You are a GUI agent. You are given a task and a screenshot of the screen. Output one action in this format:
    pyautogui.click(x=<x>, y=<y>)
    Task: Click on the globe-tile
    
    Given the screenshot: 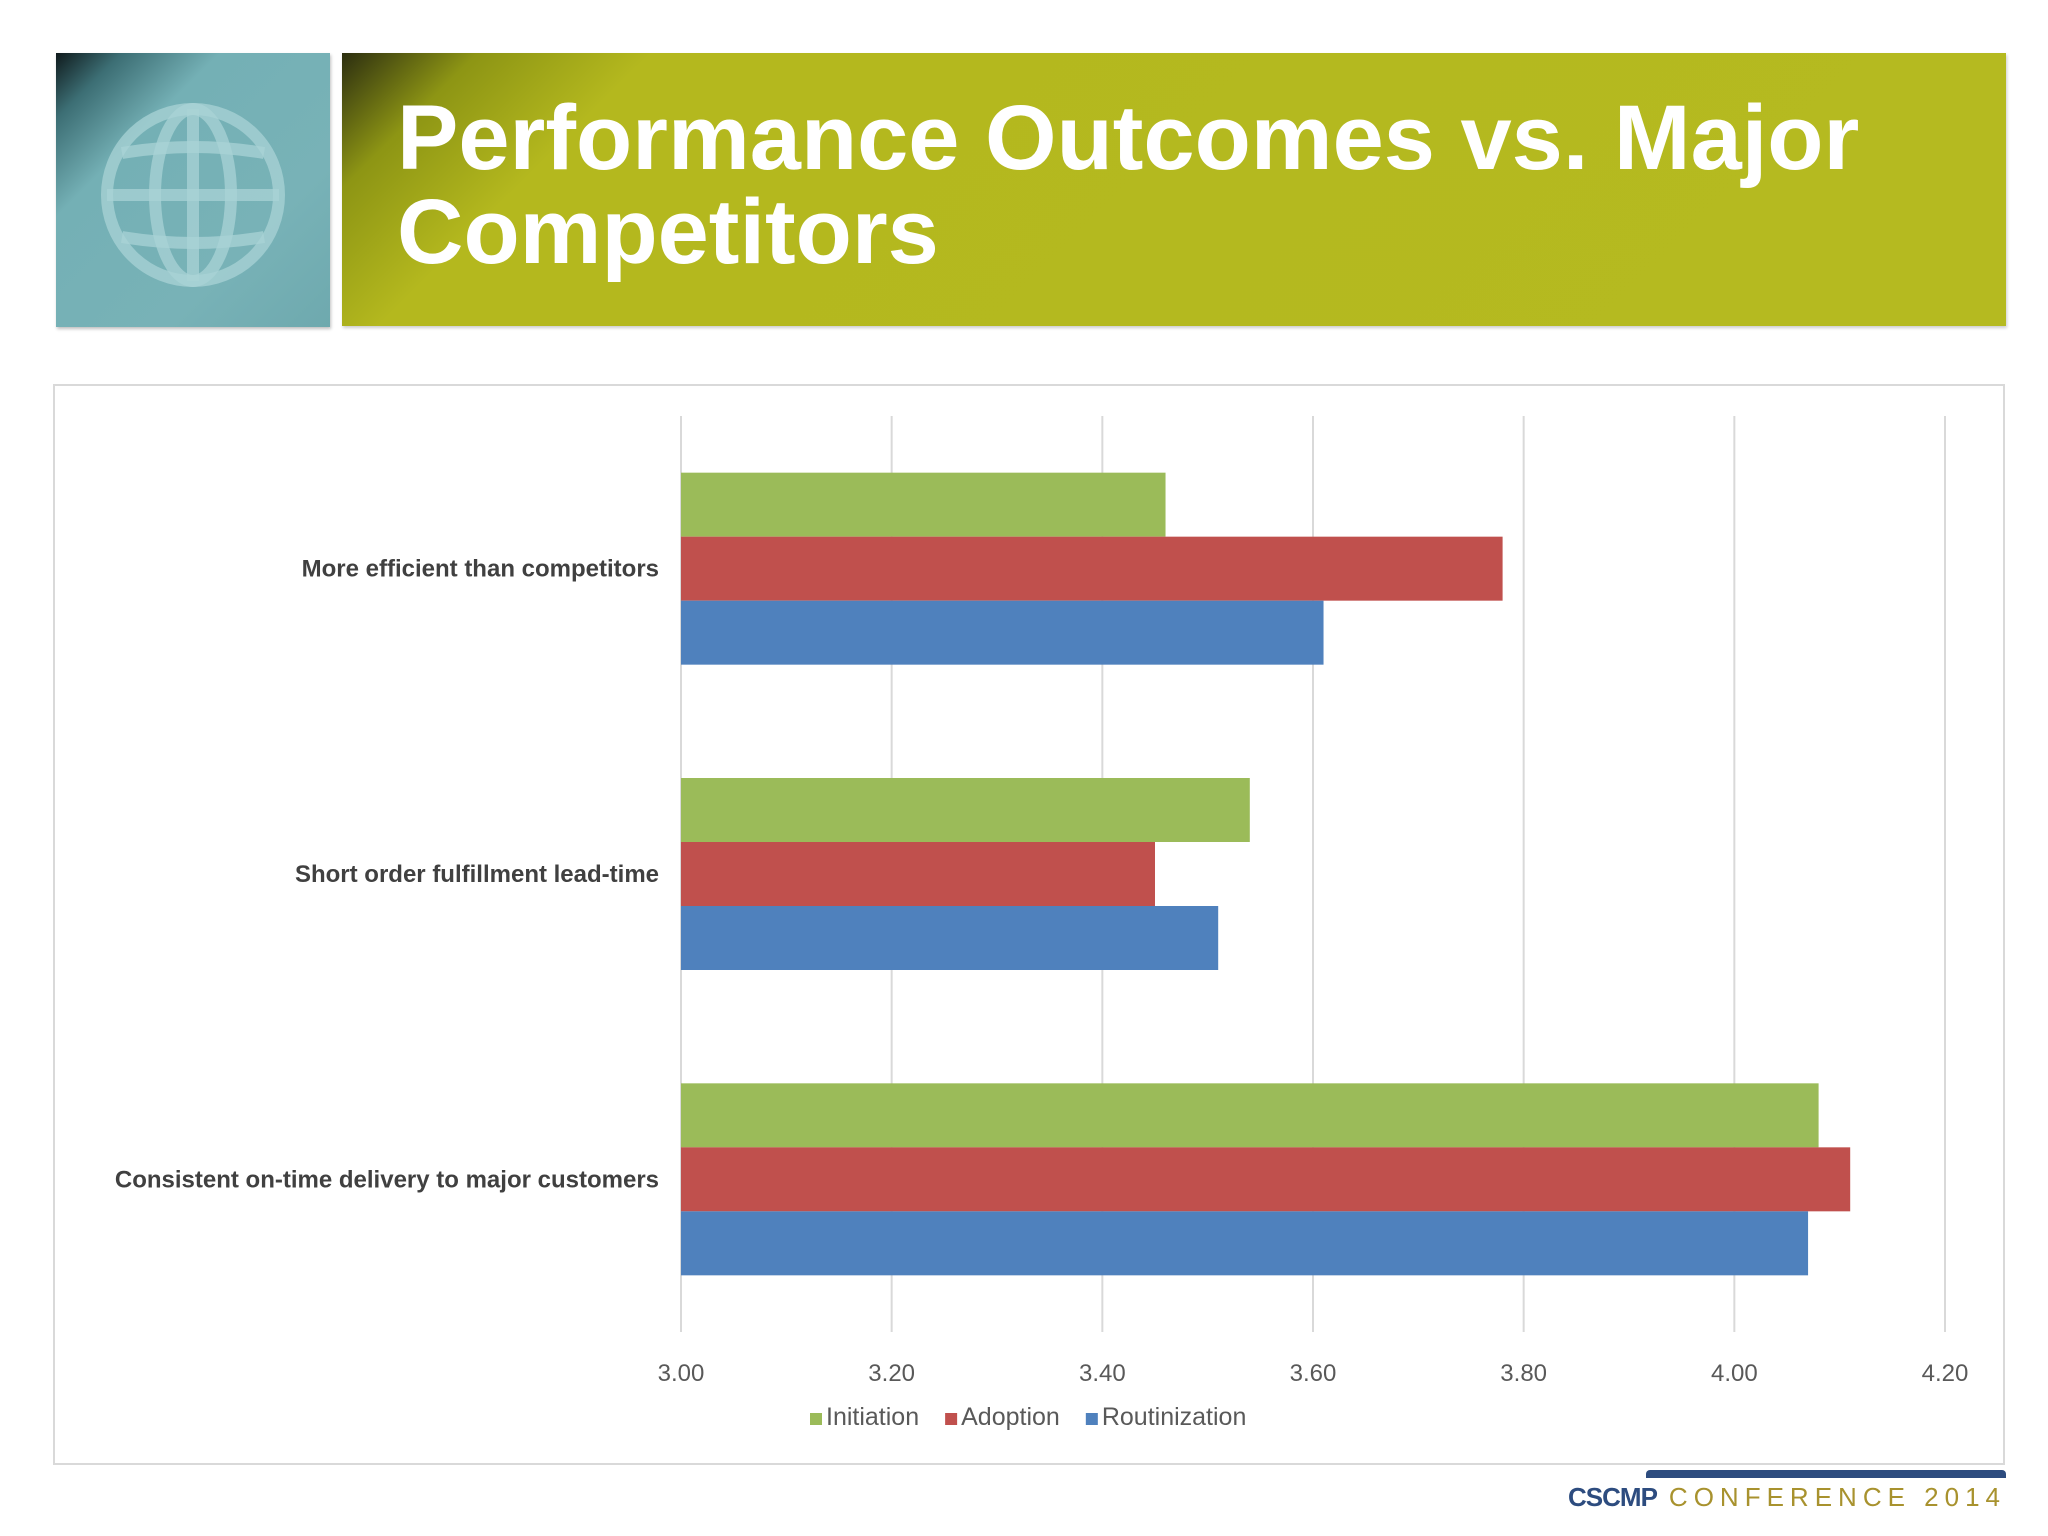 What is the action you would take?
    pyautogui.click(x=193, y=190)
    